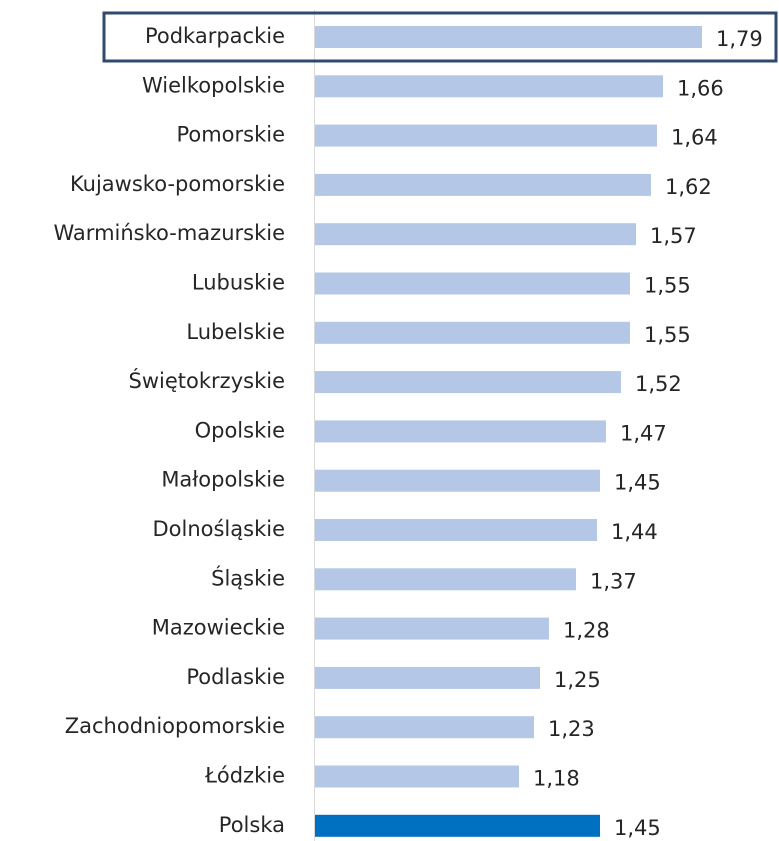 The height and width of the screenshot is (841, 779). I want to click on category-label: Lubelskie, so click(235, 332).